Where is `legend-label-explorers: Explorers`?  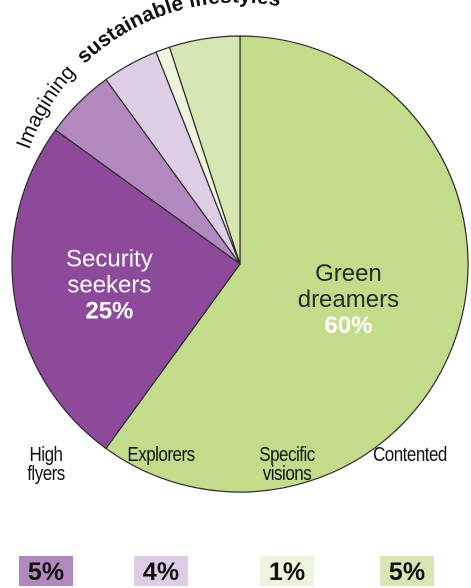 legend-label-explorers: Explorers is located at coordinates (161, 455).